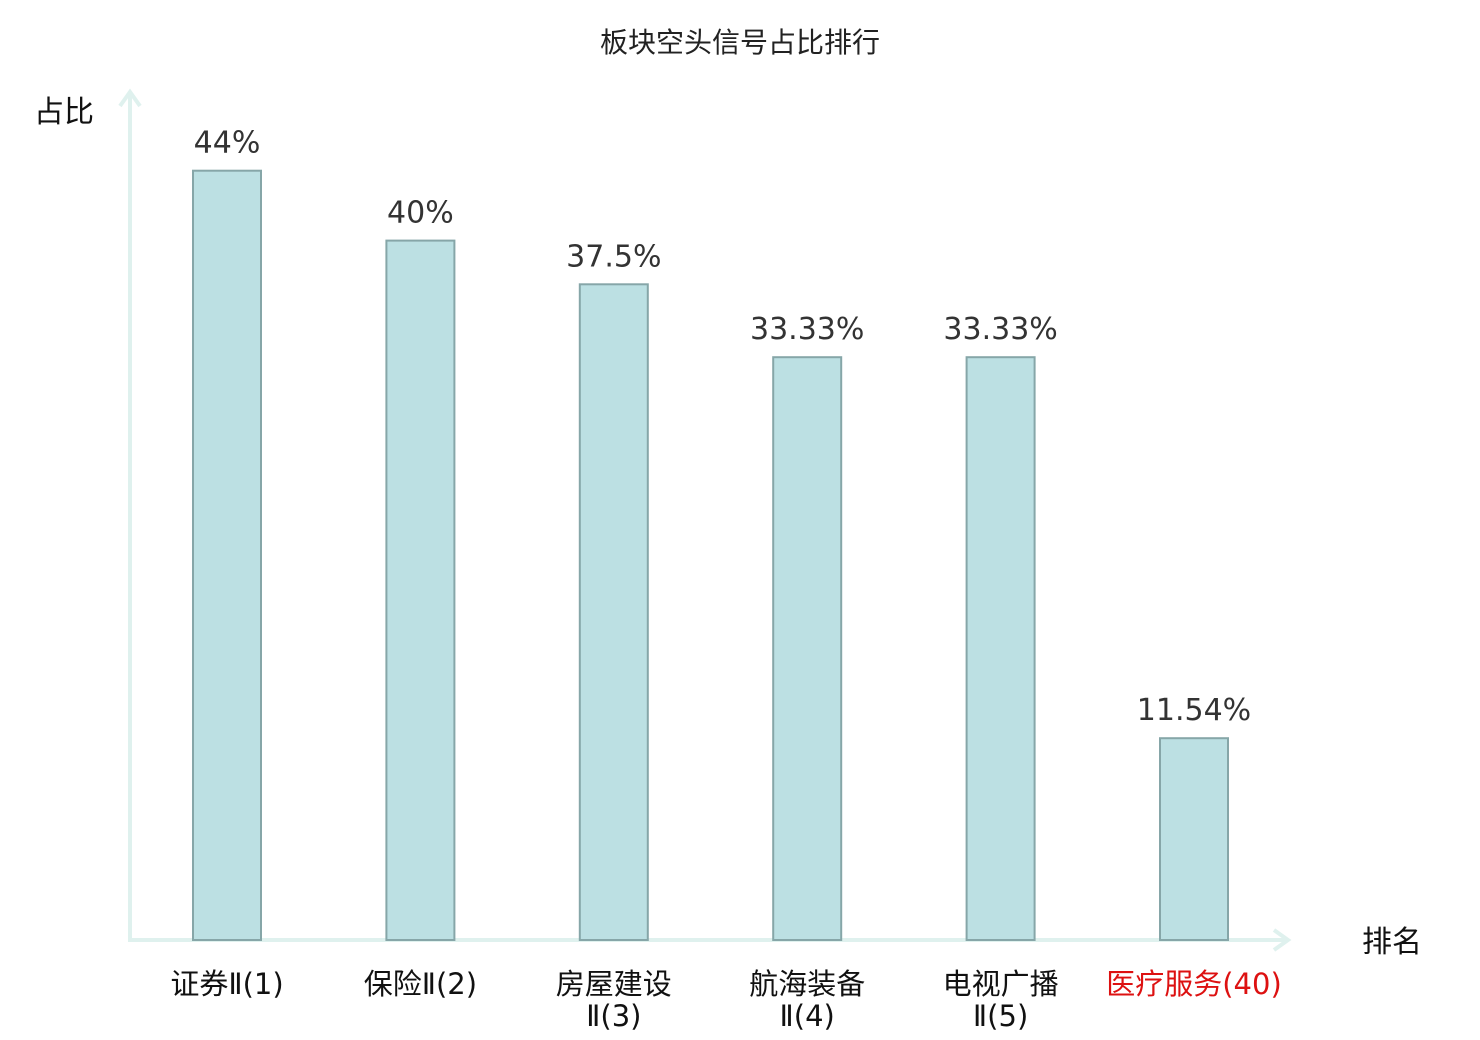  I want to click on category-label-3-line-2: Ⅱ(3), so click(613, 1016).